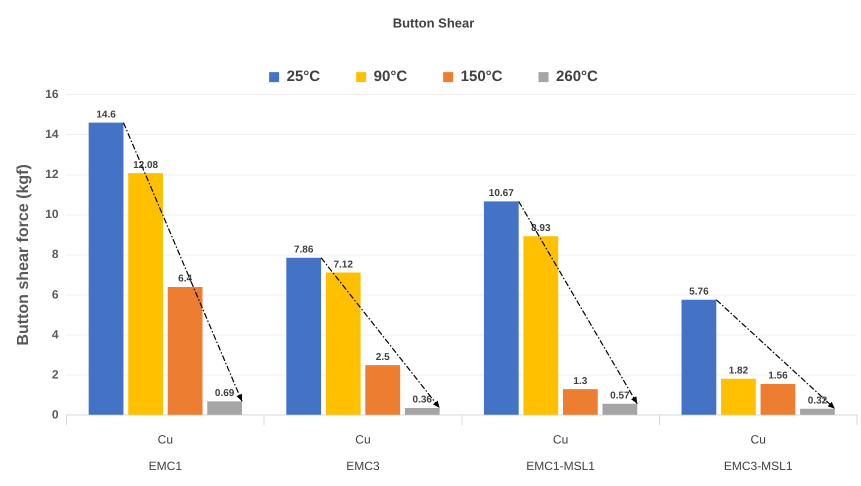 The height and width of the screenshot is (486, 861). What do you see at coordinates (422, 400) in the screenshot?
I see `data-label: 0.36` at bounding box center [422, 400].